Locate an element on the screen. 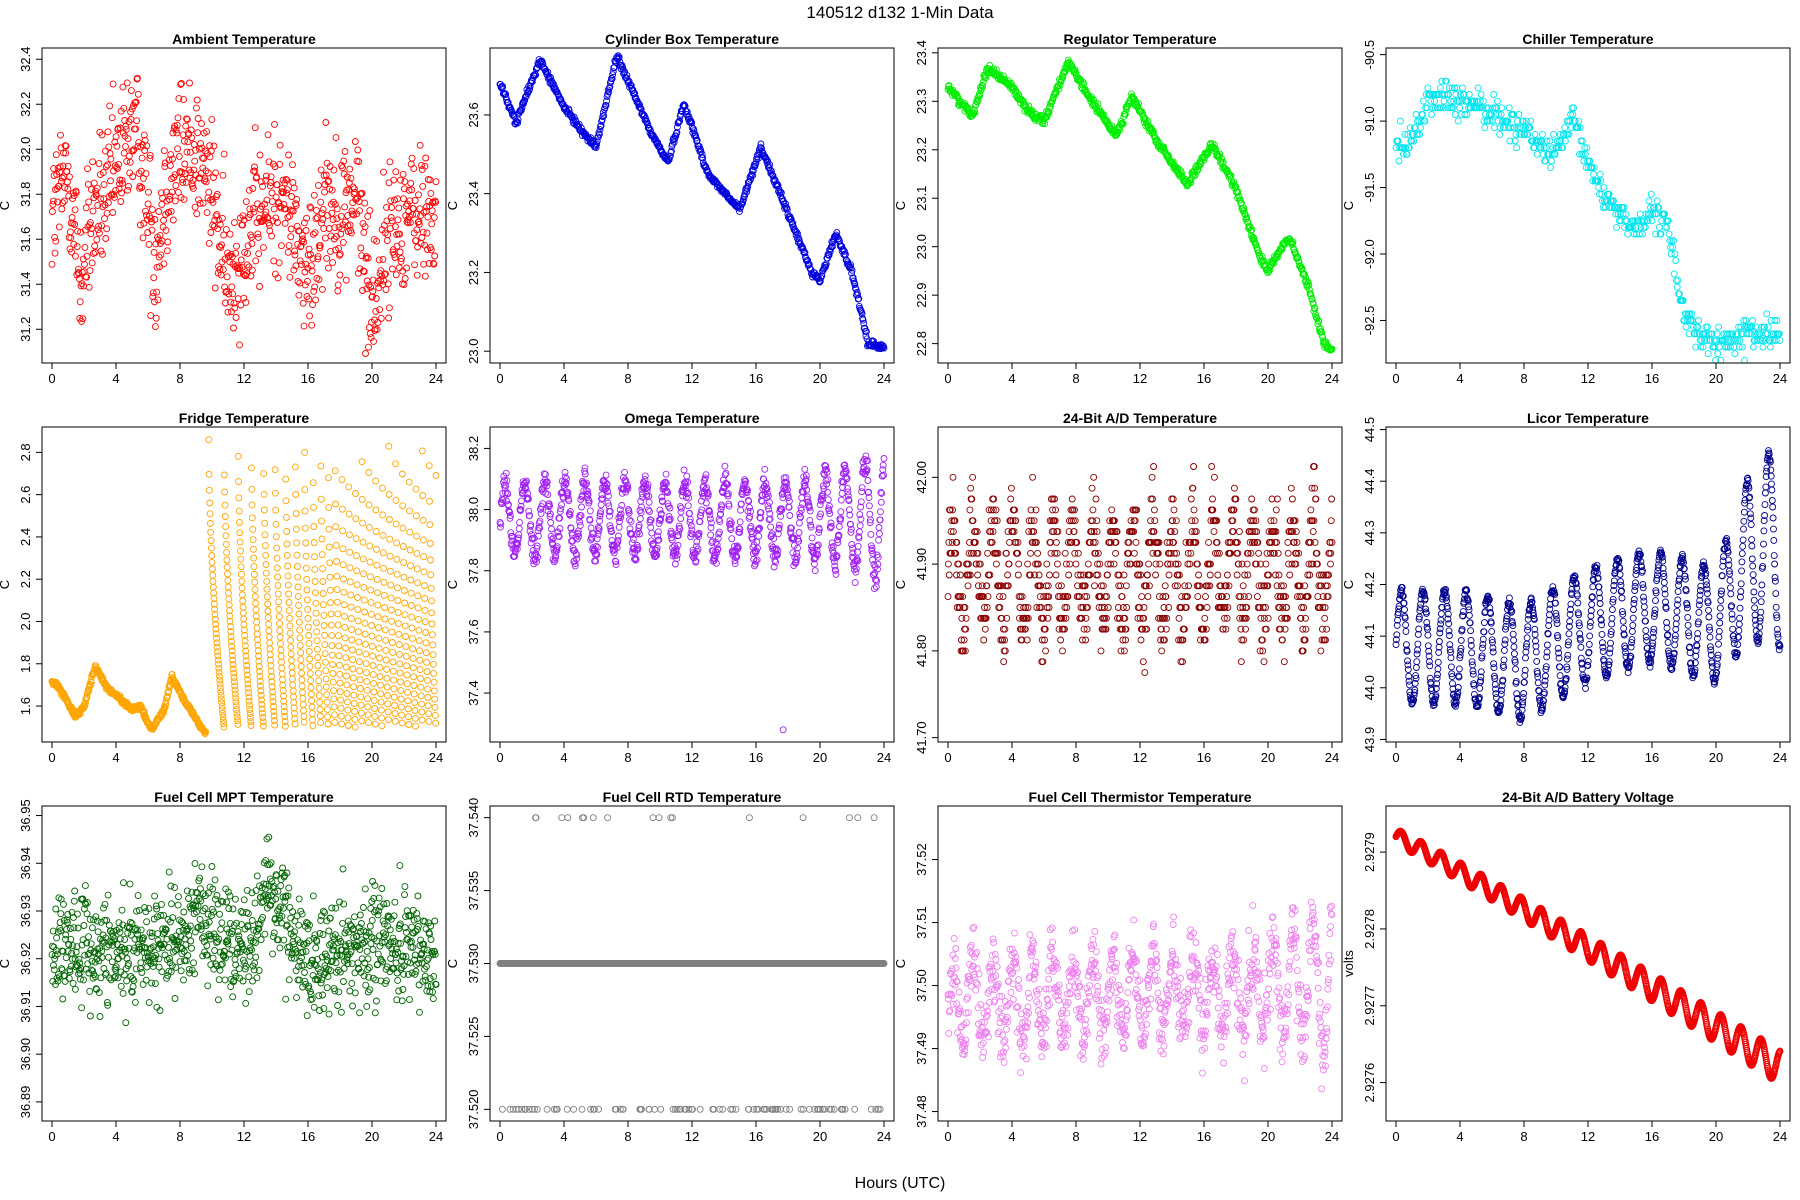 This screenshot has height=1200, width=1800. data-points is located at coordinates (244, 215).